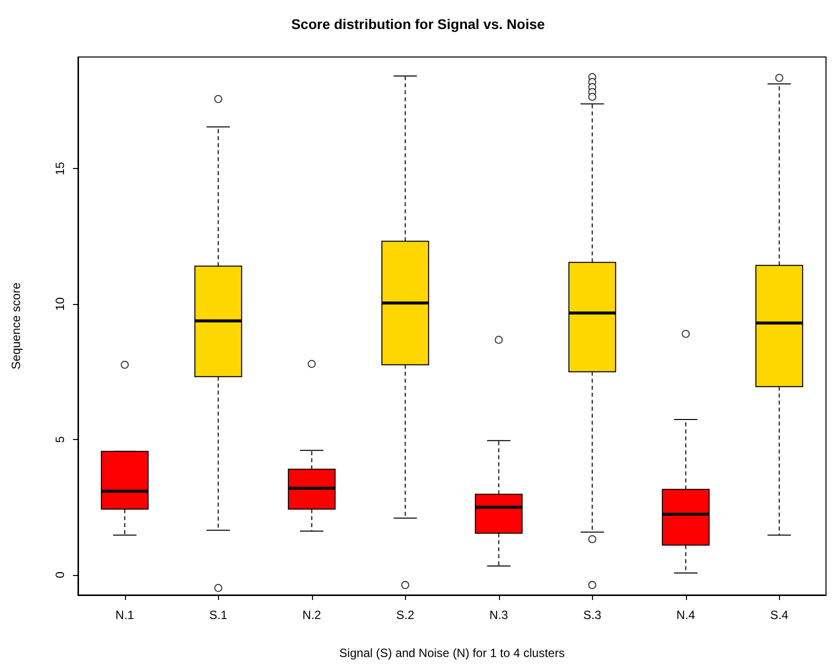 The height and width of the screenshot is (664, 836). What do you see at coordinates (405, 615) in the screenshot?
I see `x-tick-label: S.2` at bounding box center [405, 615].